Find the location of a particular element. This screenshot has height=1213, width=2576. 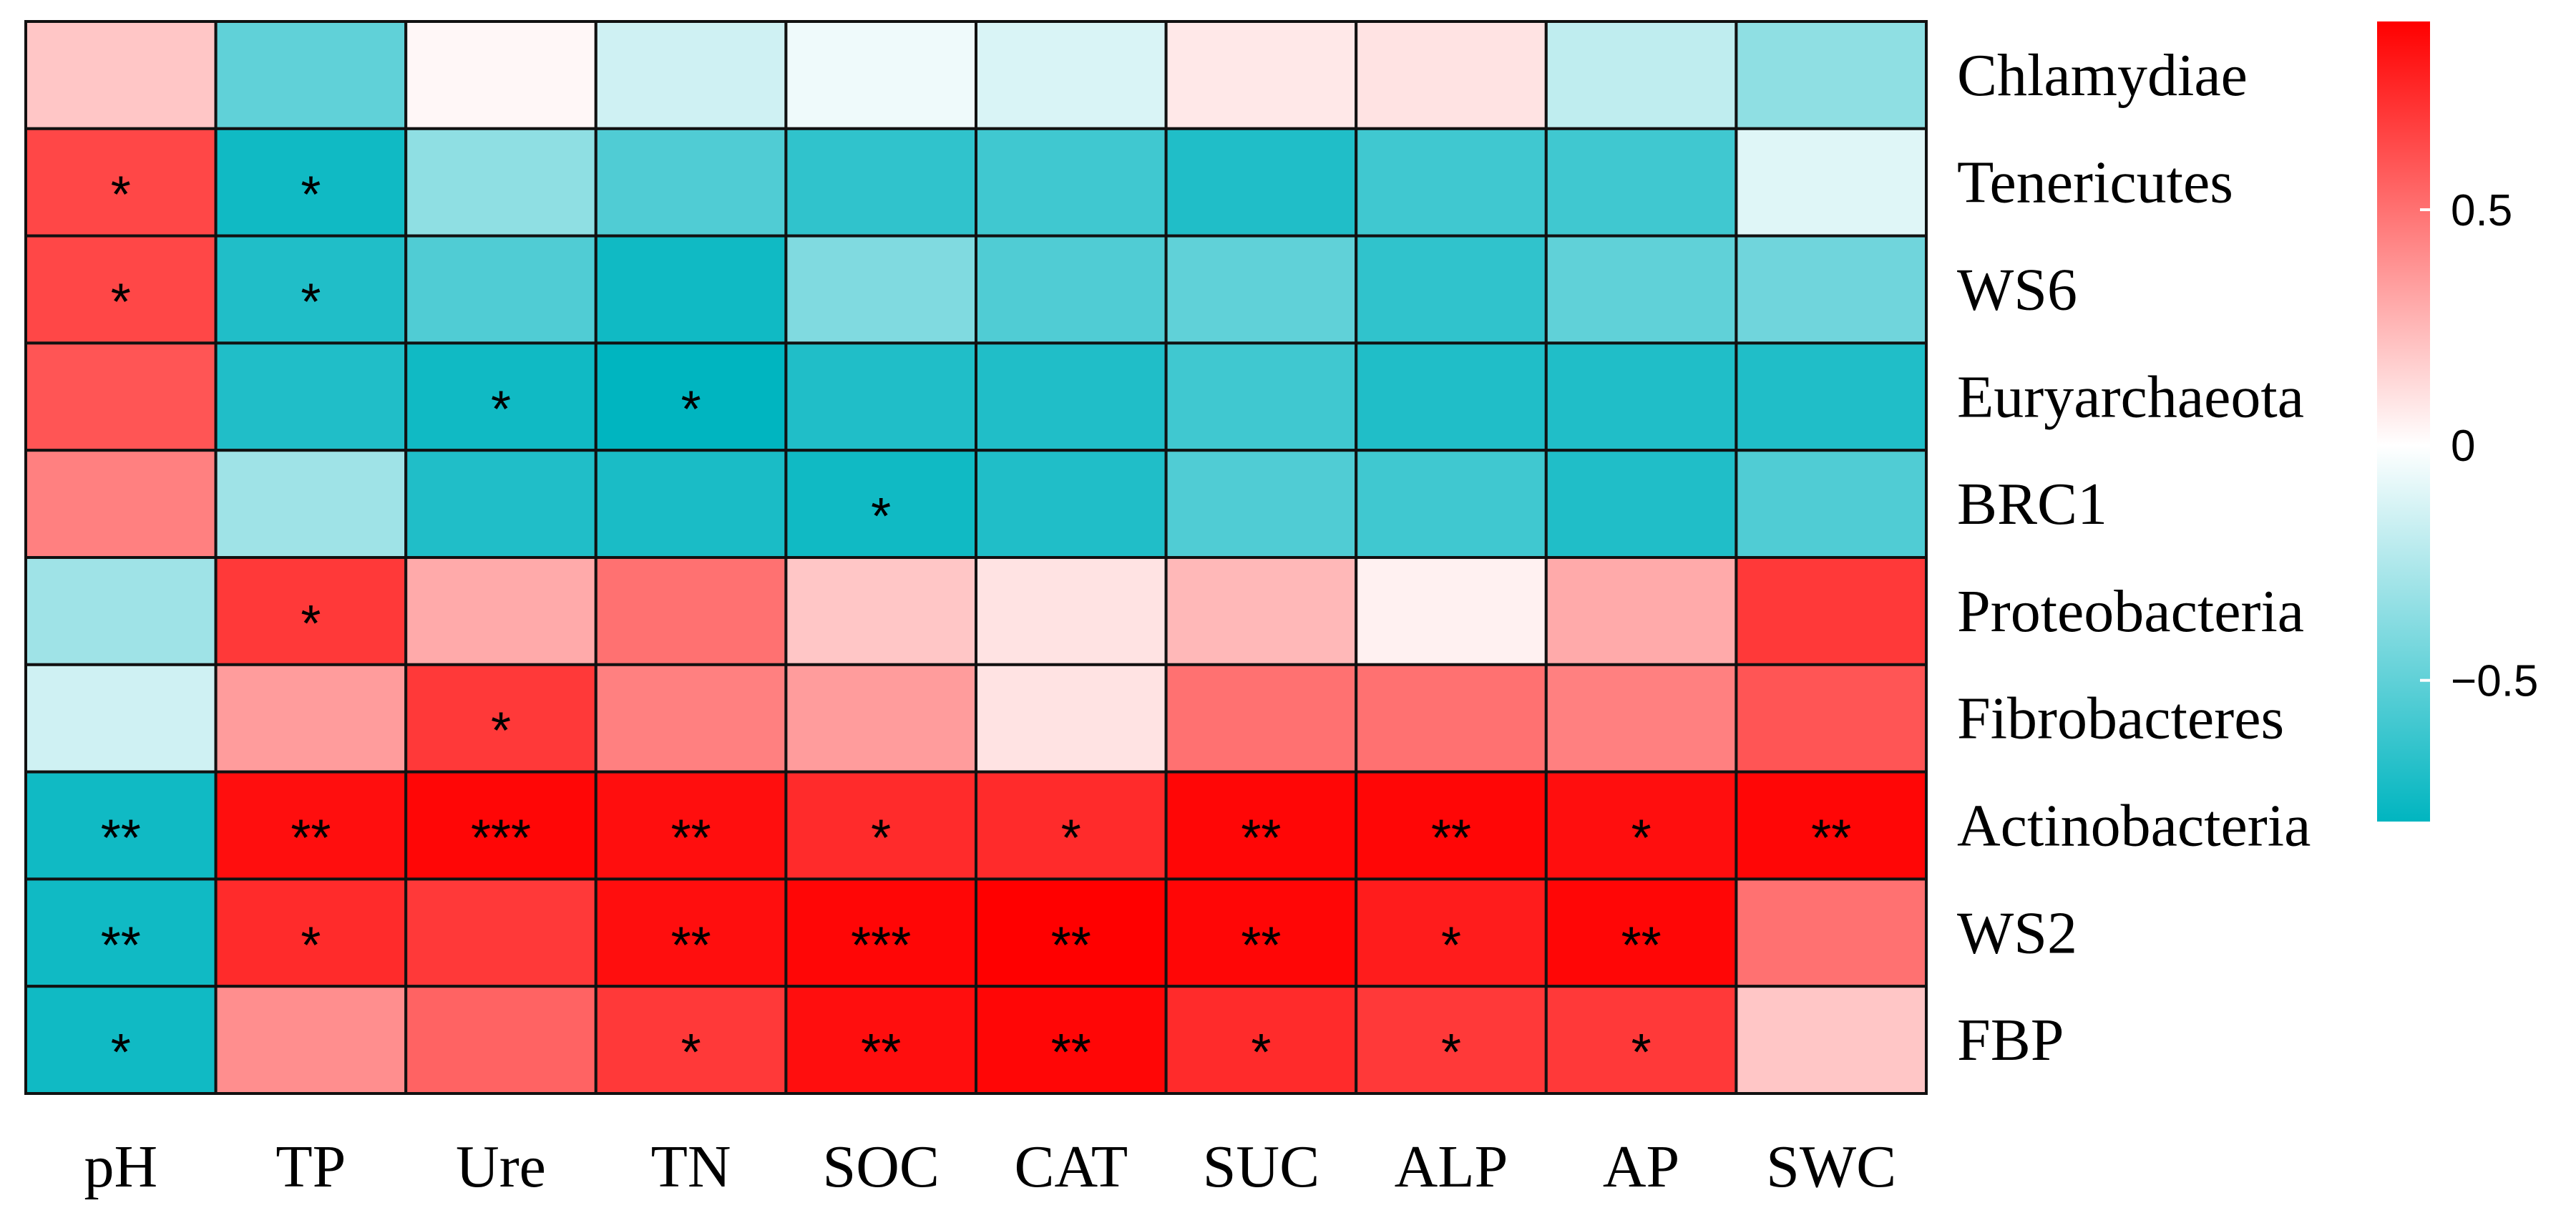

colorbar-gradient is located at coordinates (2403, 422).